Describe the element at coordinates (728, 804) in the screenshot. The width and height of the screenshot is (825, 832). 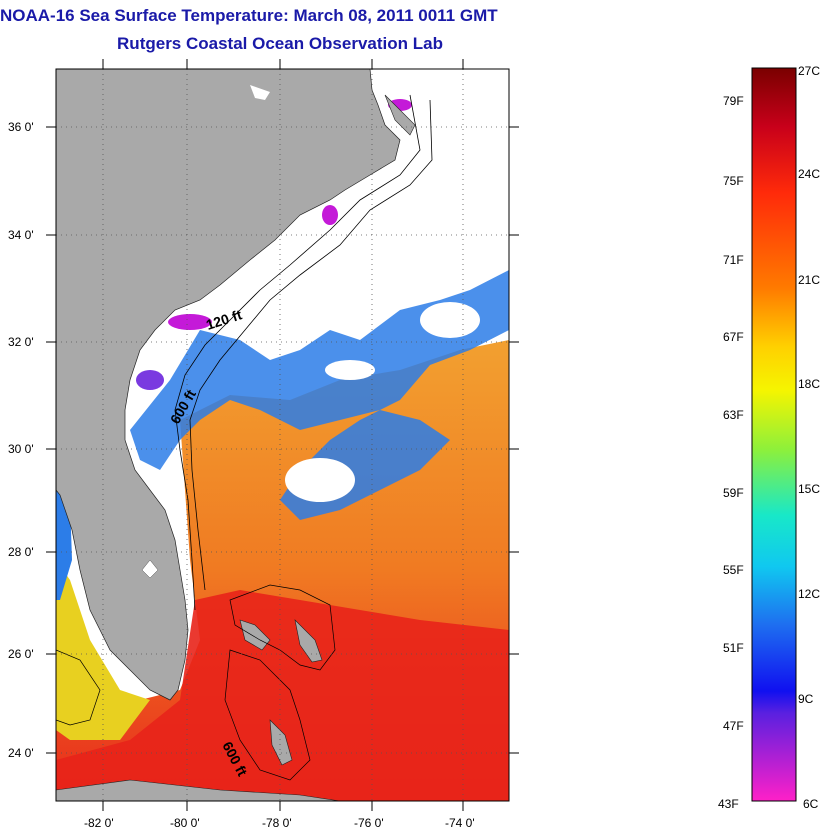
I see `fahrenheit-label: 43F` at that location.